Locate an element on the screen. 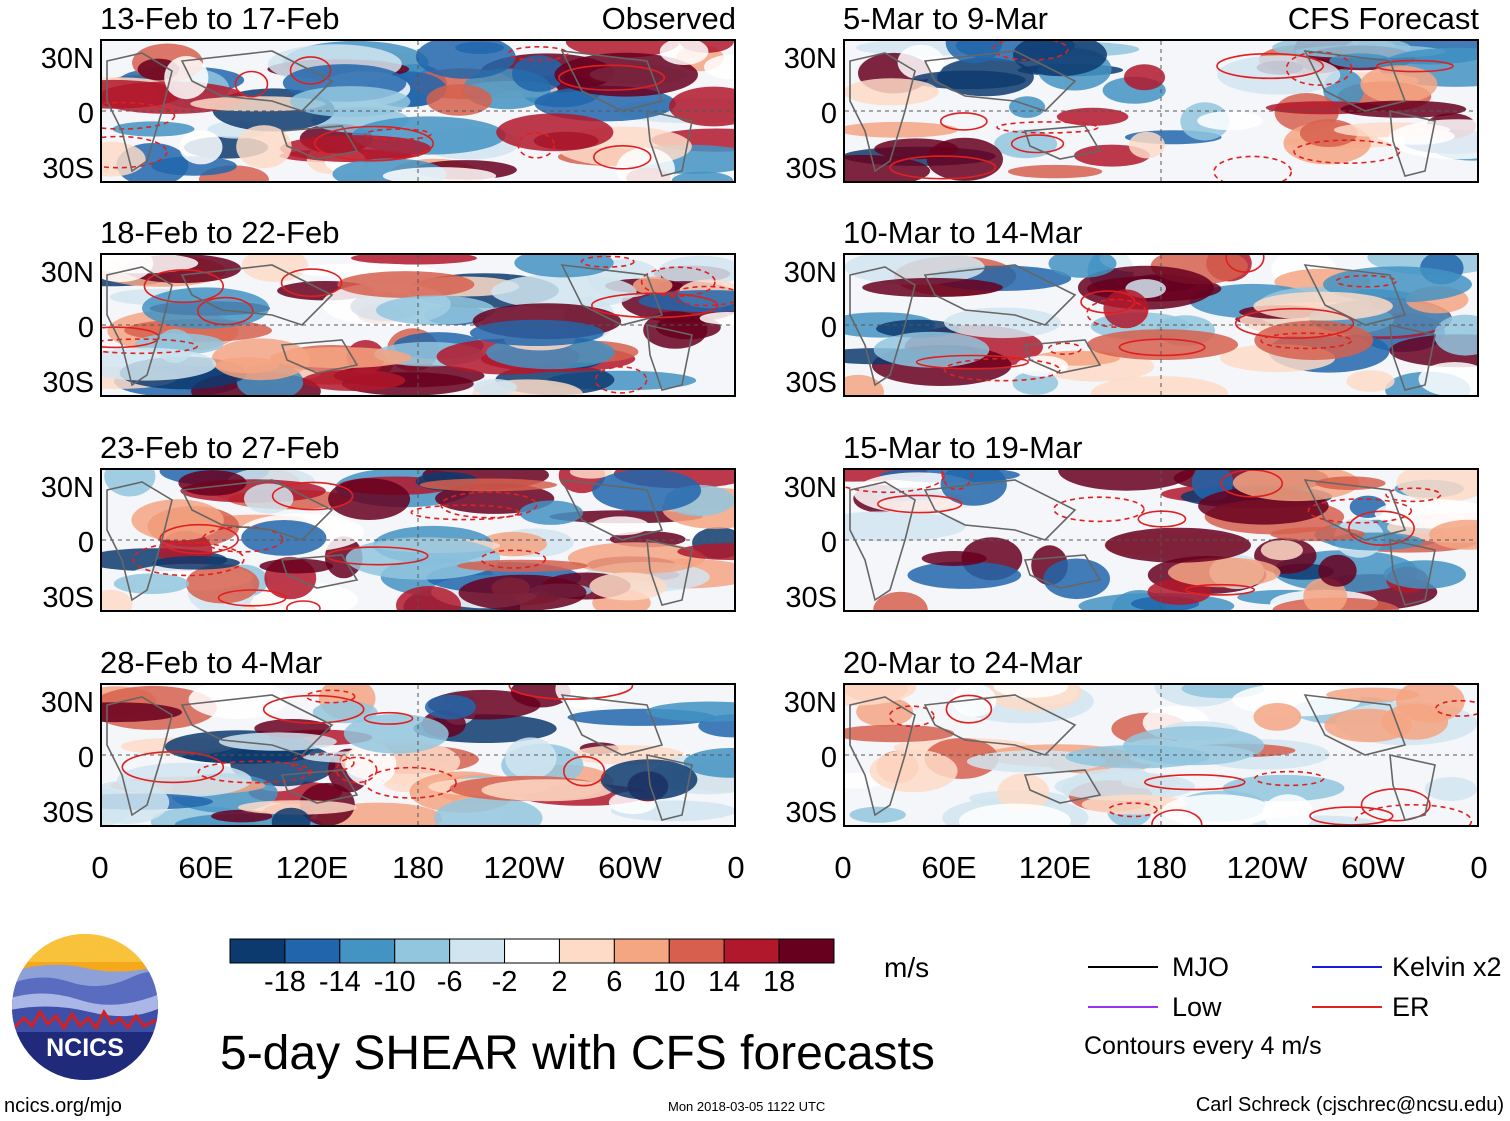 This screenshot has width=1510, height=1121. longitude-tick-label: 60E is located at coordinates (206, 867).